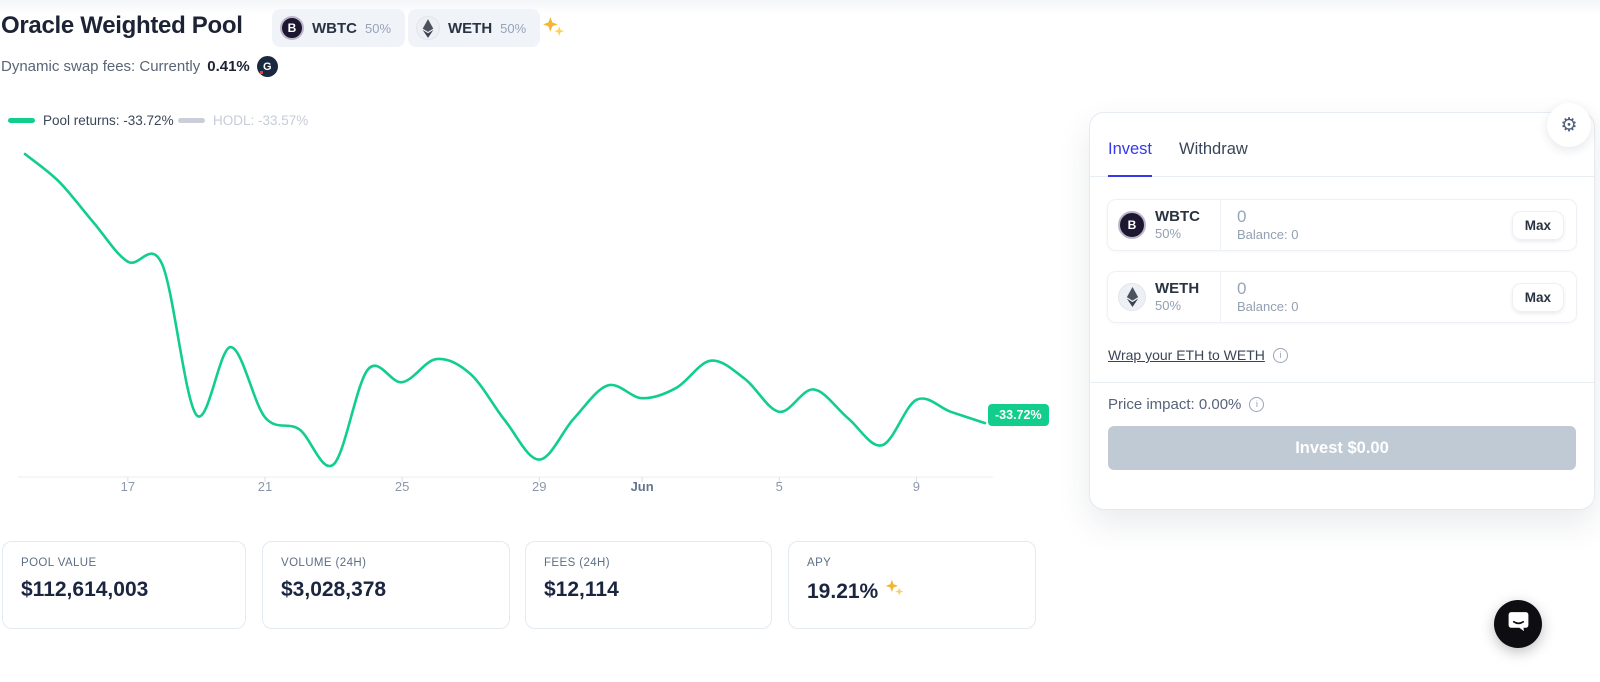  Describe the element at coordinates (59, 563) in the screenshot. I see `stat-label: POOL VALUE` at that location.